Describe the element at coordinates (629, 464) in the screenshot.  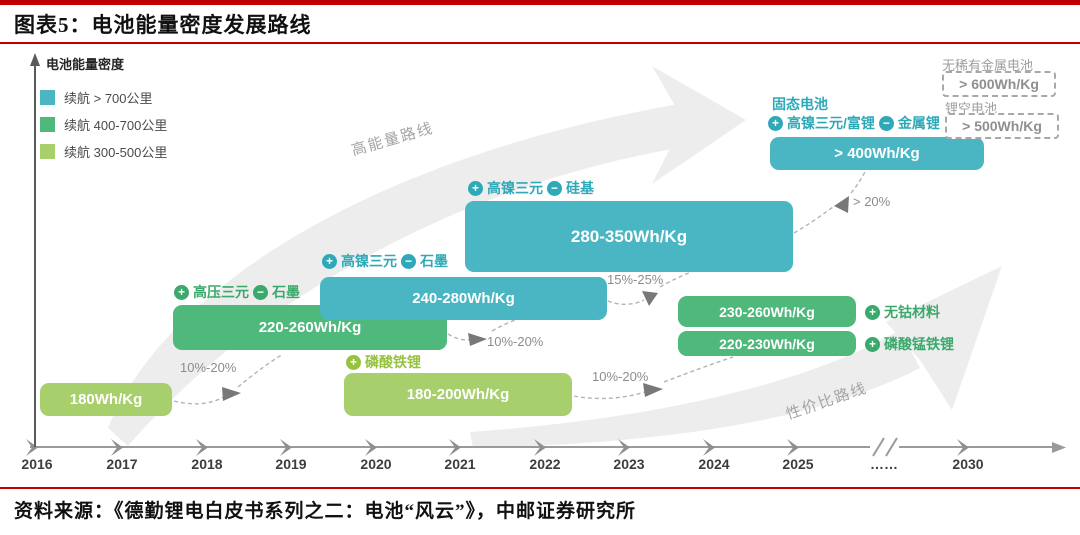
I see `x-tick-2023: 2023` at that location.